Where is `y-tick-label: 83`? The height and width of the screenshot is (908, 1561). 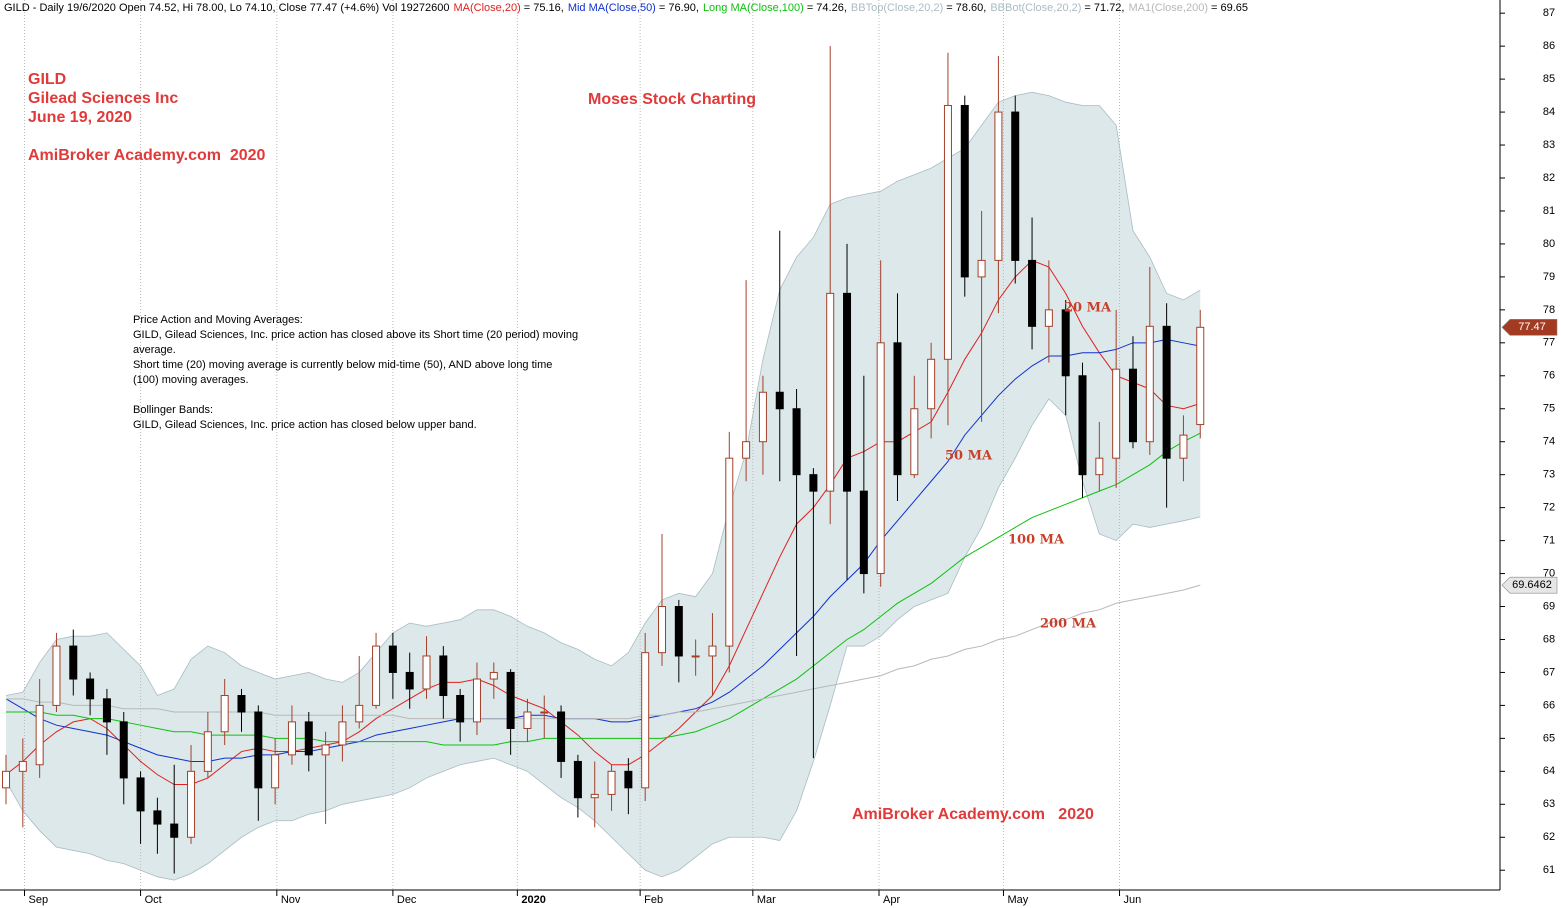 y-tick-label: 83 is located at coordinates (1549, 145).